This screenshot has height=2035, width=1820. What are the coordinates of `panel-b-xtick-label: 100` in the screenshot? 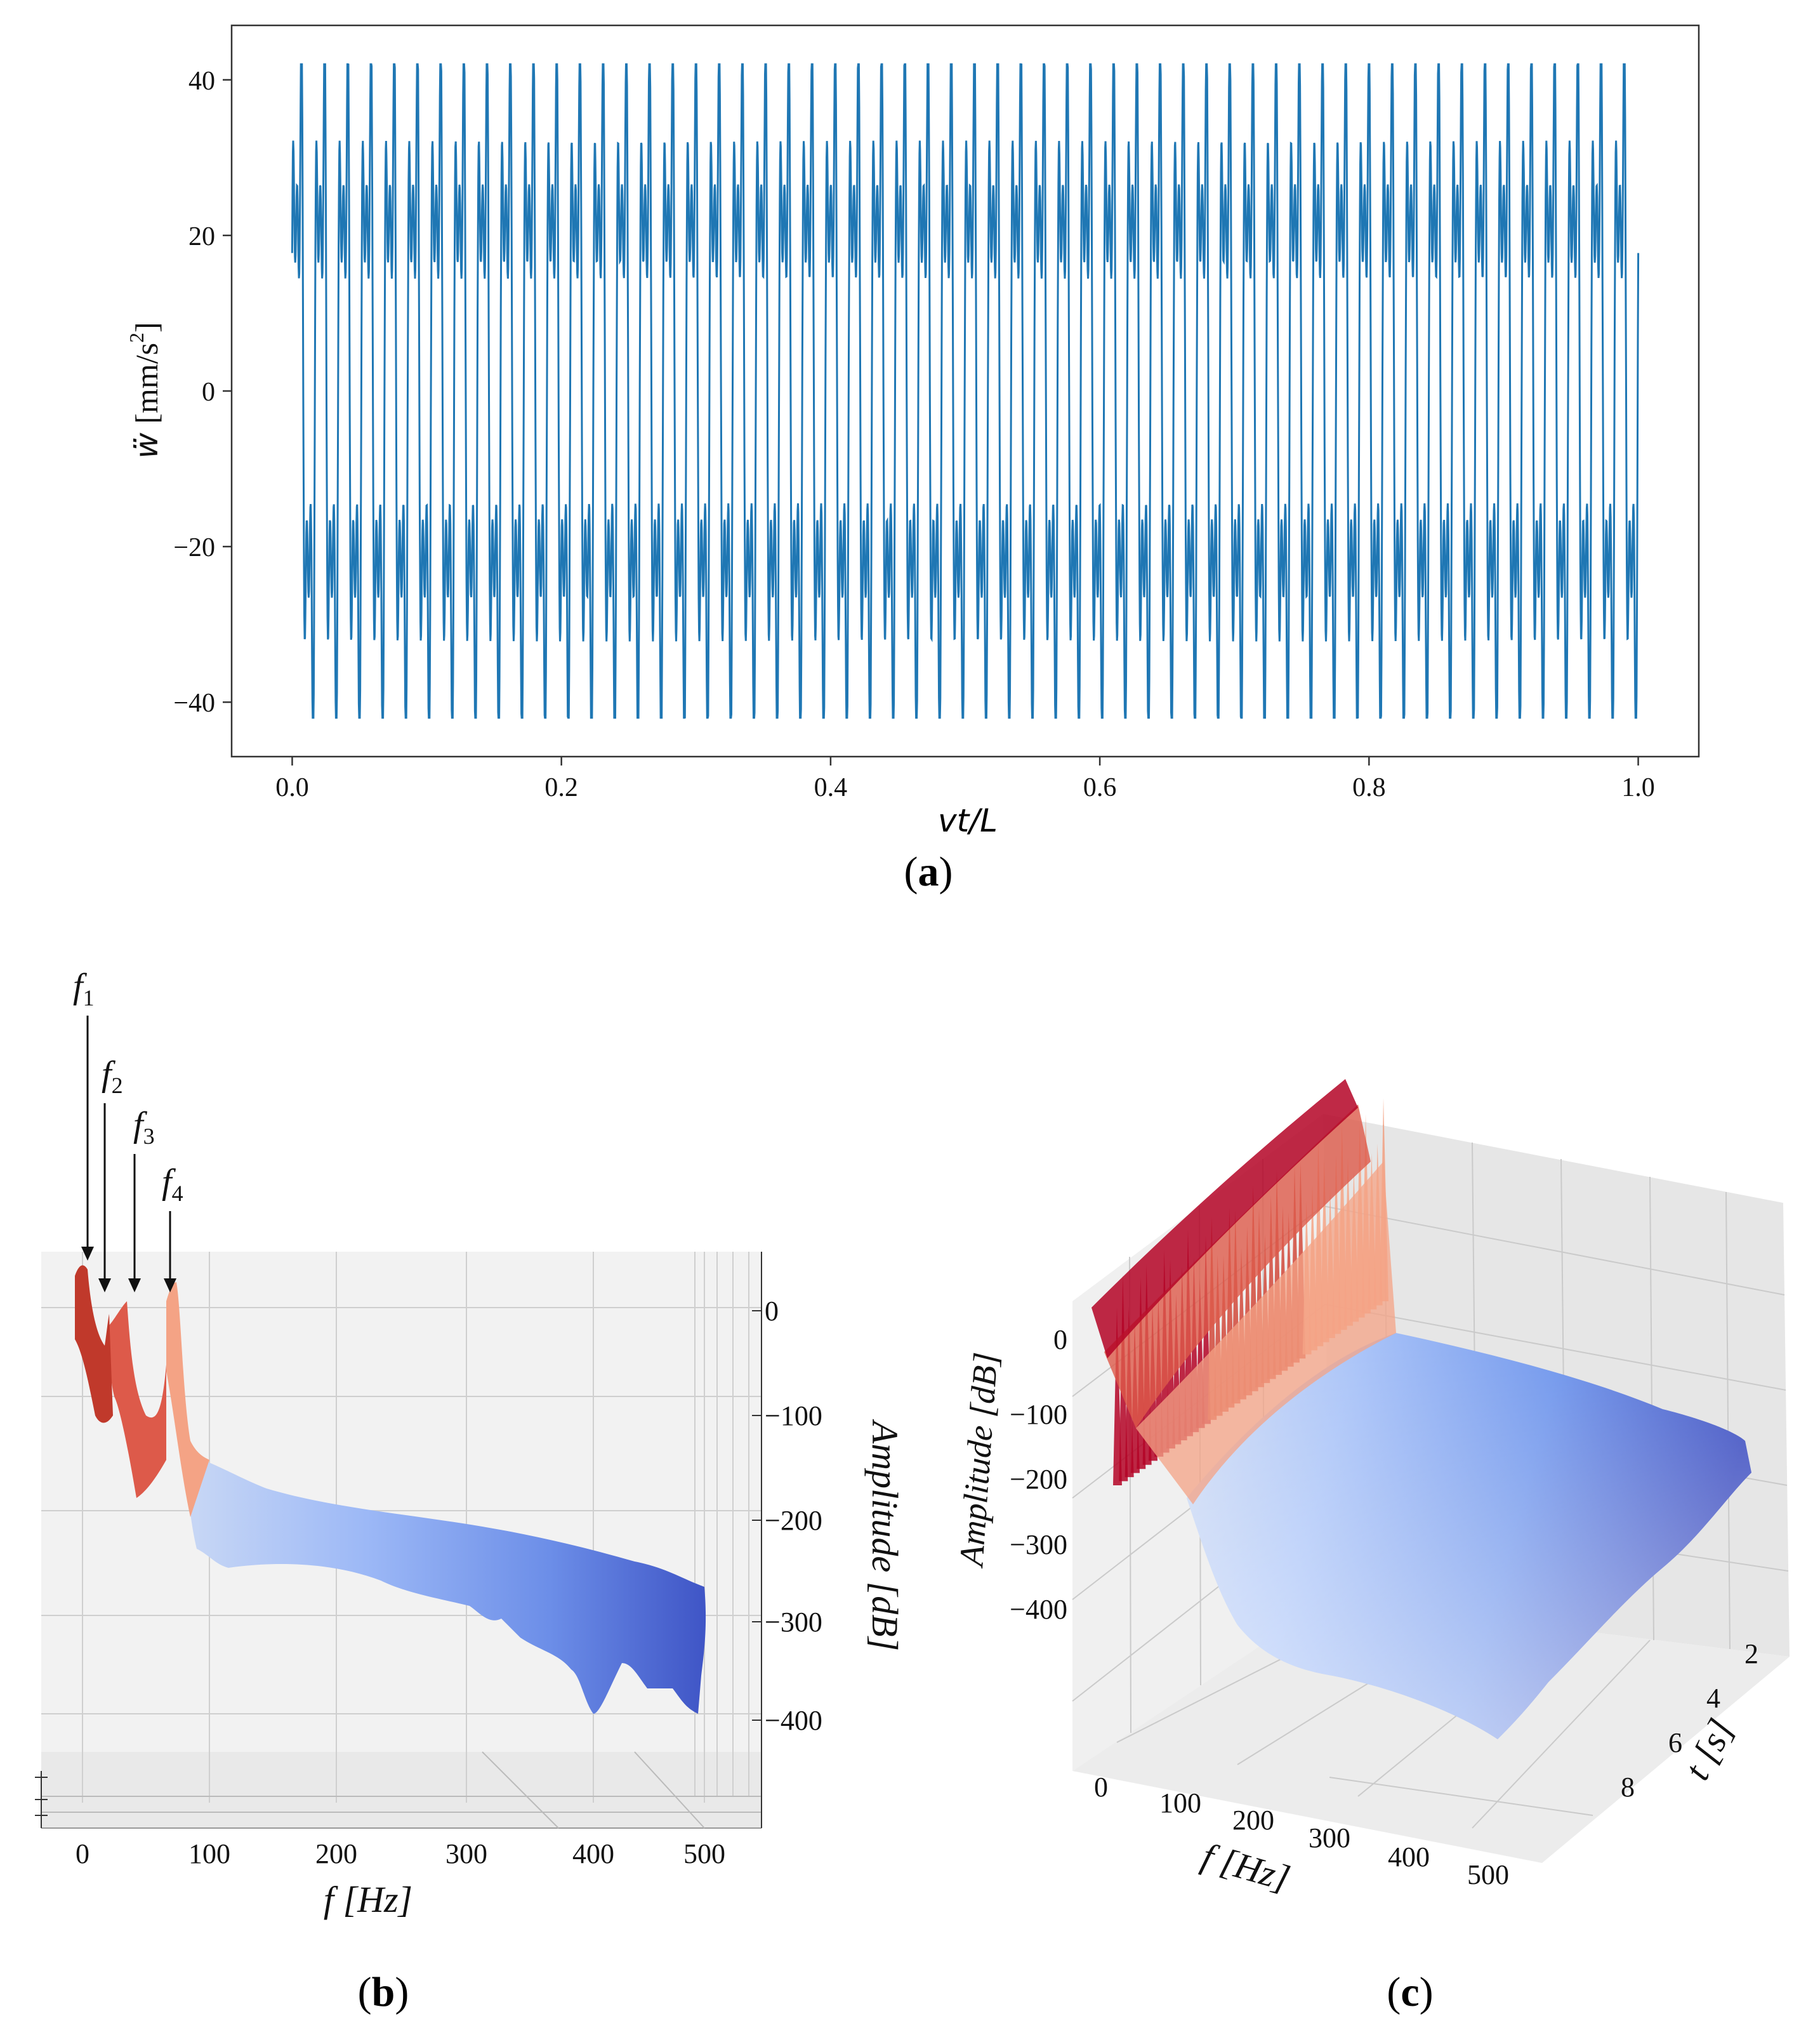 It's located at (209, 1853).